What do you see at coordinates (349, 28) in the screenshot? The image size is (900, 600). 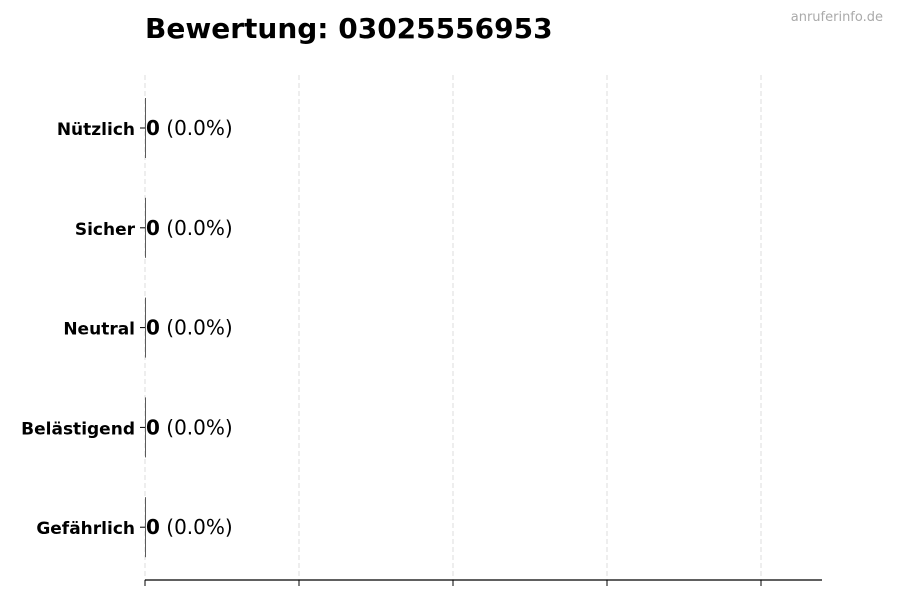 I see `chart-title: Bewertung: 03025556953` at bounding box center [349, 28].